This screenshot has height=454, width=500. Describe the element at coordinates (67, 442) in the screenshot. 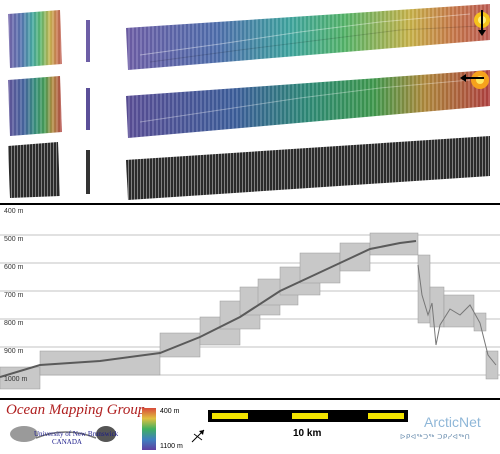

I see `country-name: CANADA` at that location.